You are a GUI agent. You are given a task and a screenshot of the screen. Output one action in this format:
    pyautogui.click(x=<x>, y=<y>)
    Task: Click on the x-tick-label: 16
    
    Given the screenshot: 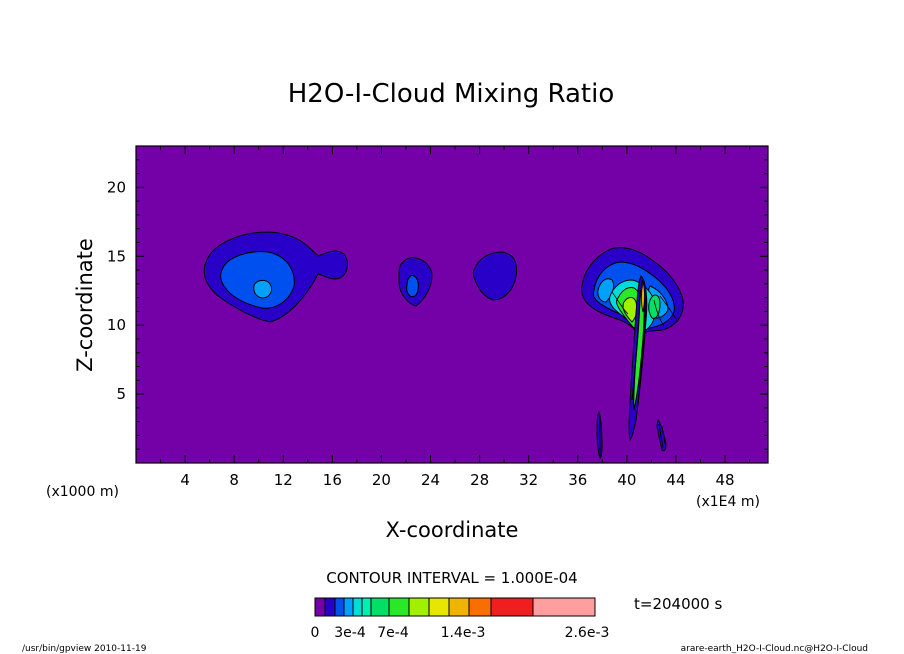 What is the action you would take?
    pyautogui.click(x=332, y=480)
    